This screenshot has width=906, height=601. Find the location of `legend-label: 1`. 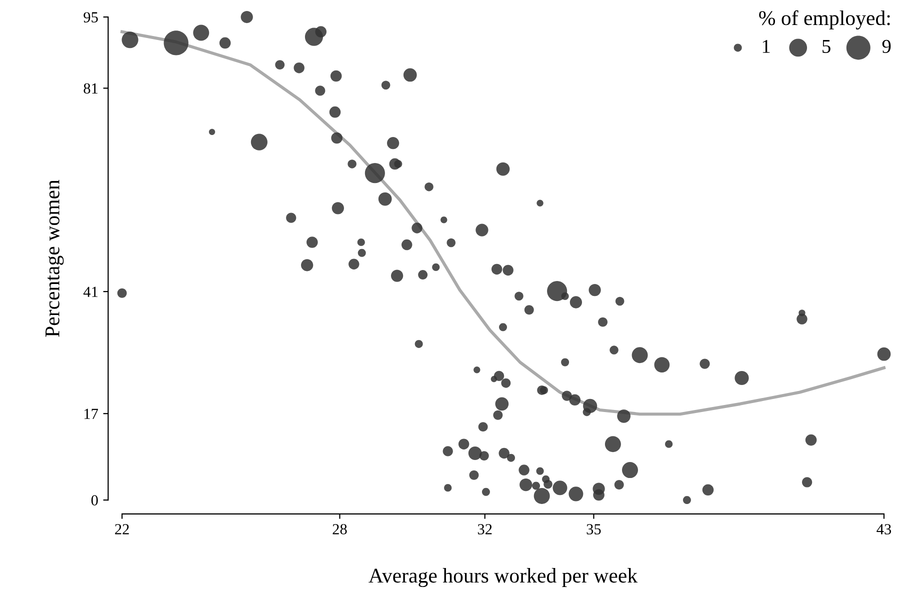

legend-label: 1 is located at coordinates (766, 46).